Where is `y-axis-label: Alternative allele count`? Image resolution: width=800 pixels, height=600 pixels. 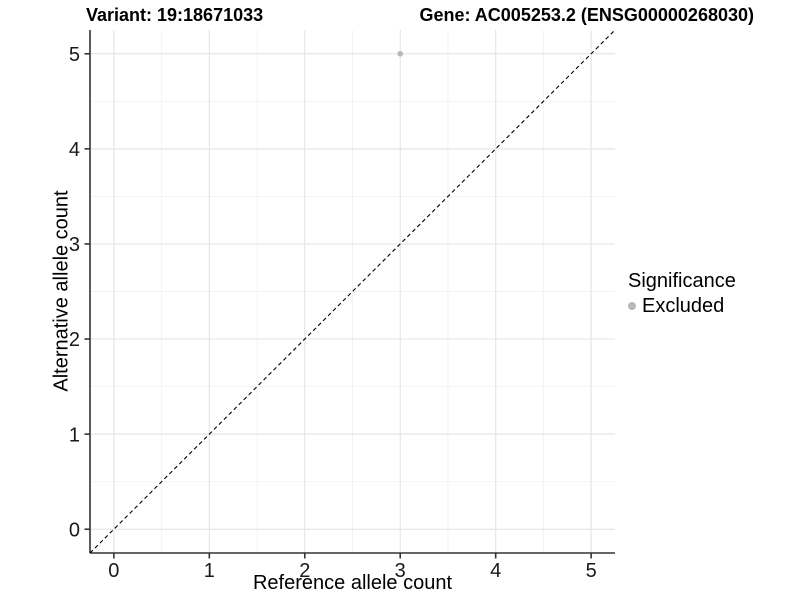 y-axis-label: Alternative allele count is located at coordinates (61, 291).